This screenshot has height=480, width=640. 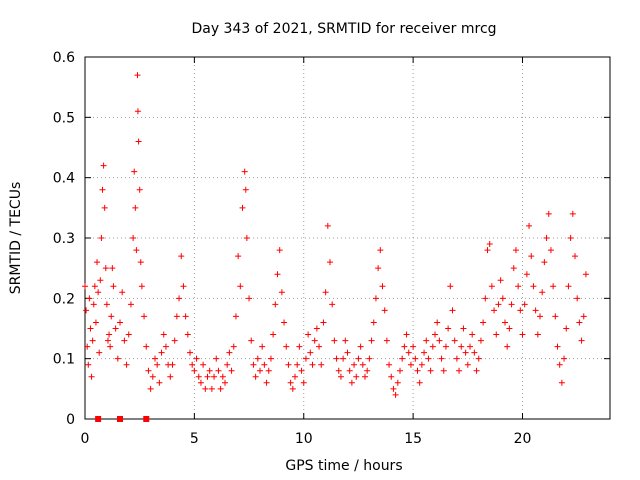 What do you see at coordinates (64, 239) in the screenshot?
I see `y-tick-label: 0.3` at bounding box center [64, 239].